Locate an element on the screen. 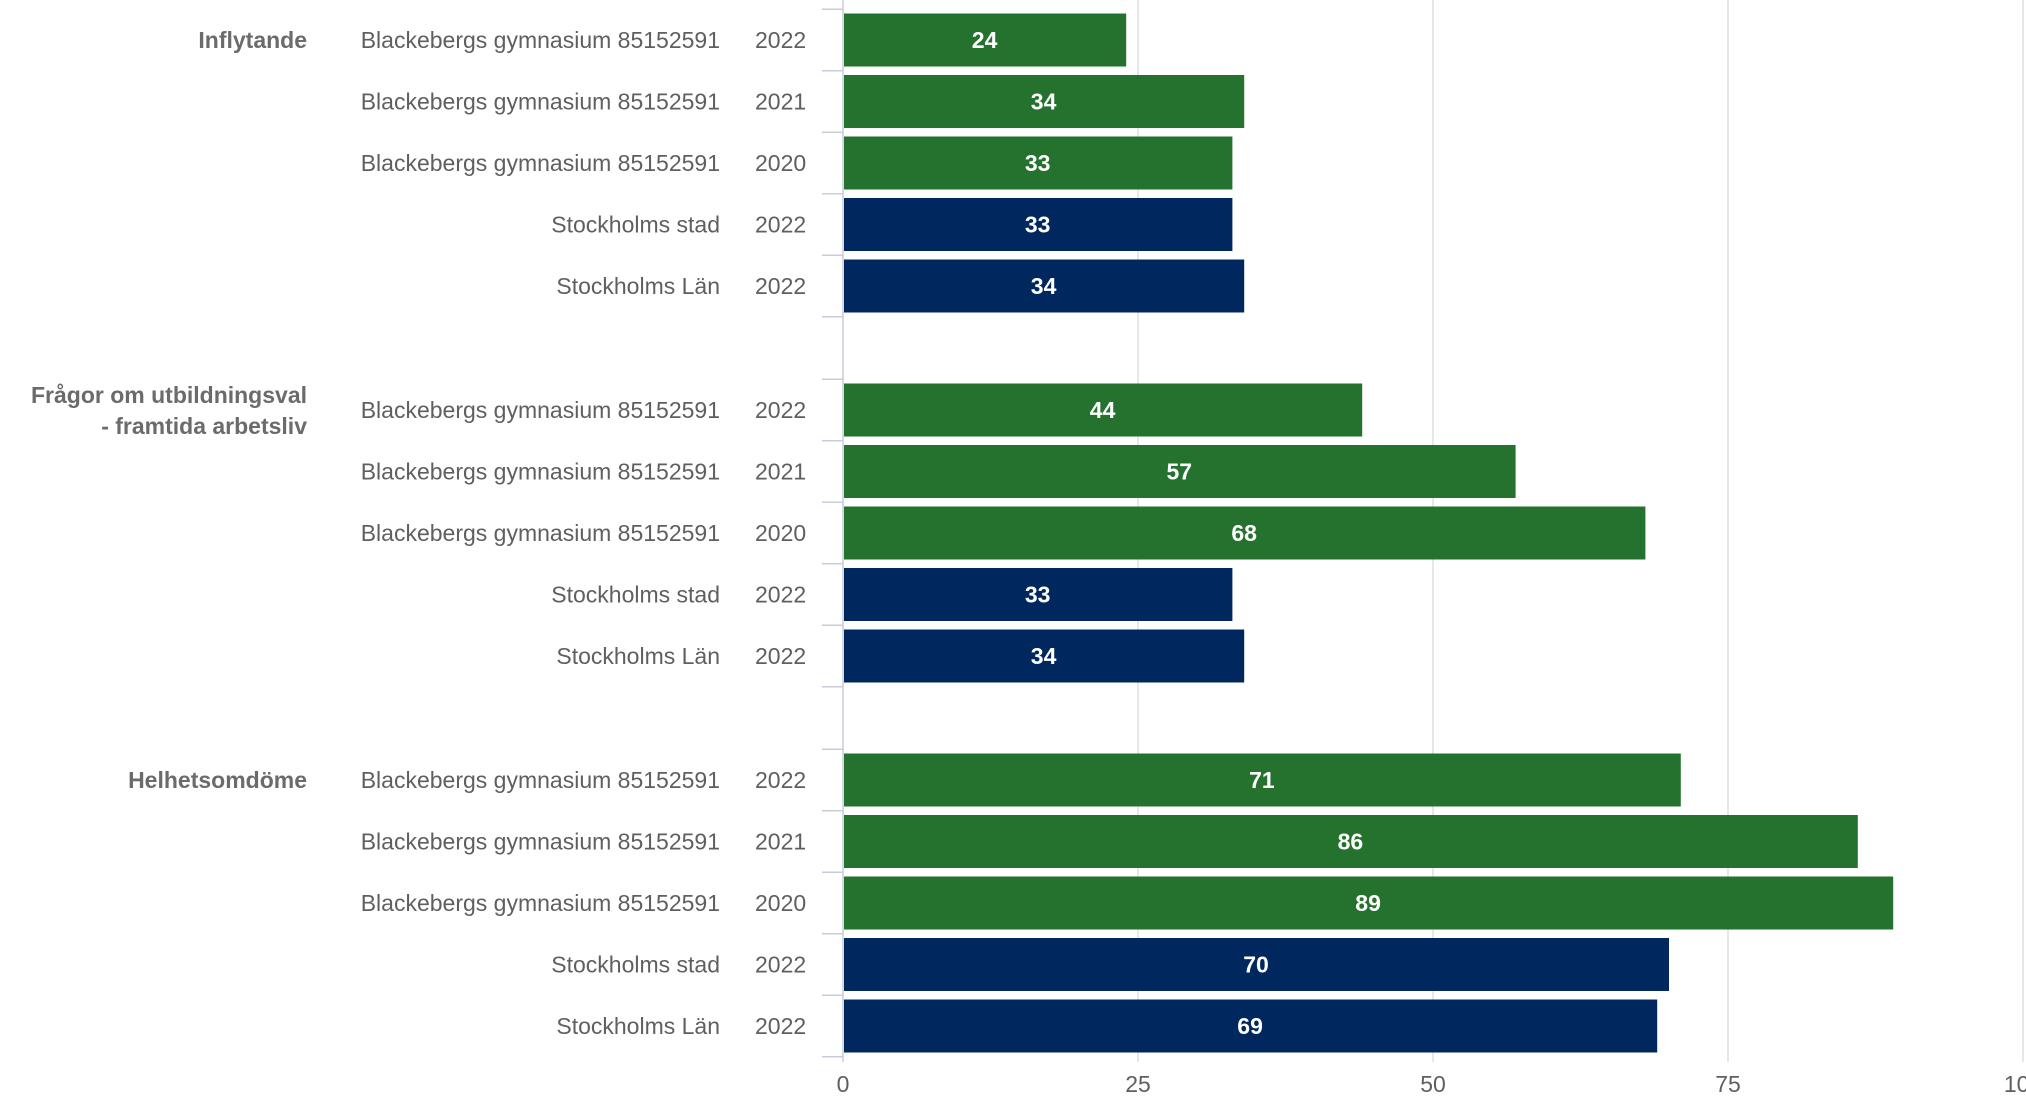 This screenshot has height=1096, width=2026. bar-value-label: 71 is located at coordinates (1262, 780).